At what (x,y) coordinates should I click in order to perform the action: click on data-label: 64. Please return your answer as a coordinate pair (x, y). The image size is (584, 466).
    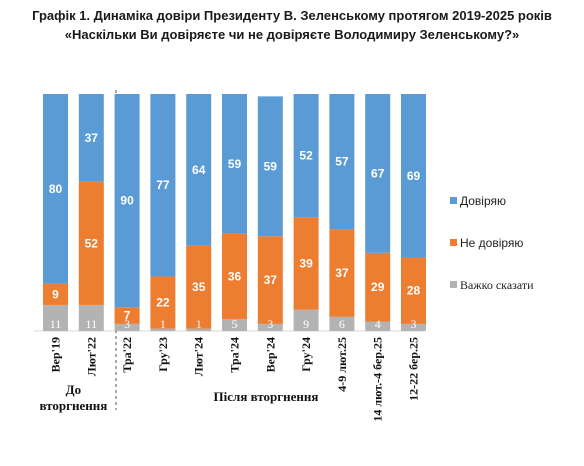
    Looking at the image, I should click on (199, 170).